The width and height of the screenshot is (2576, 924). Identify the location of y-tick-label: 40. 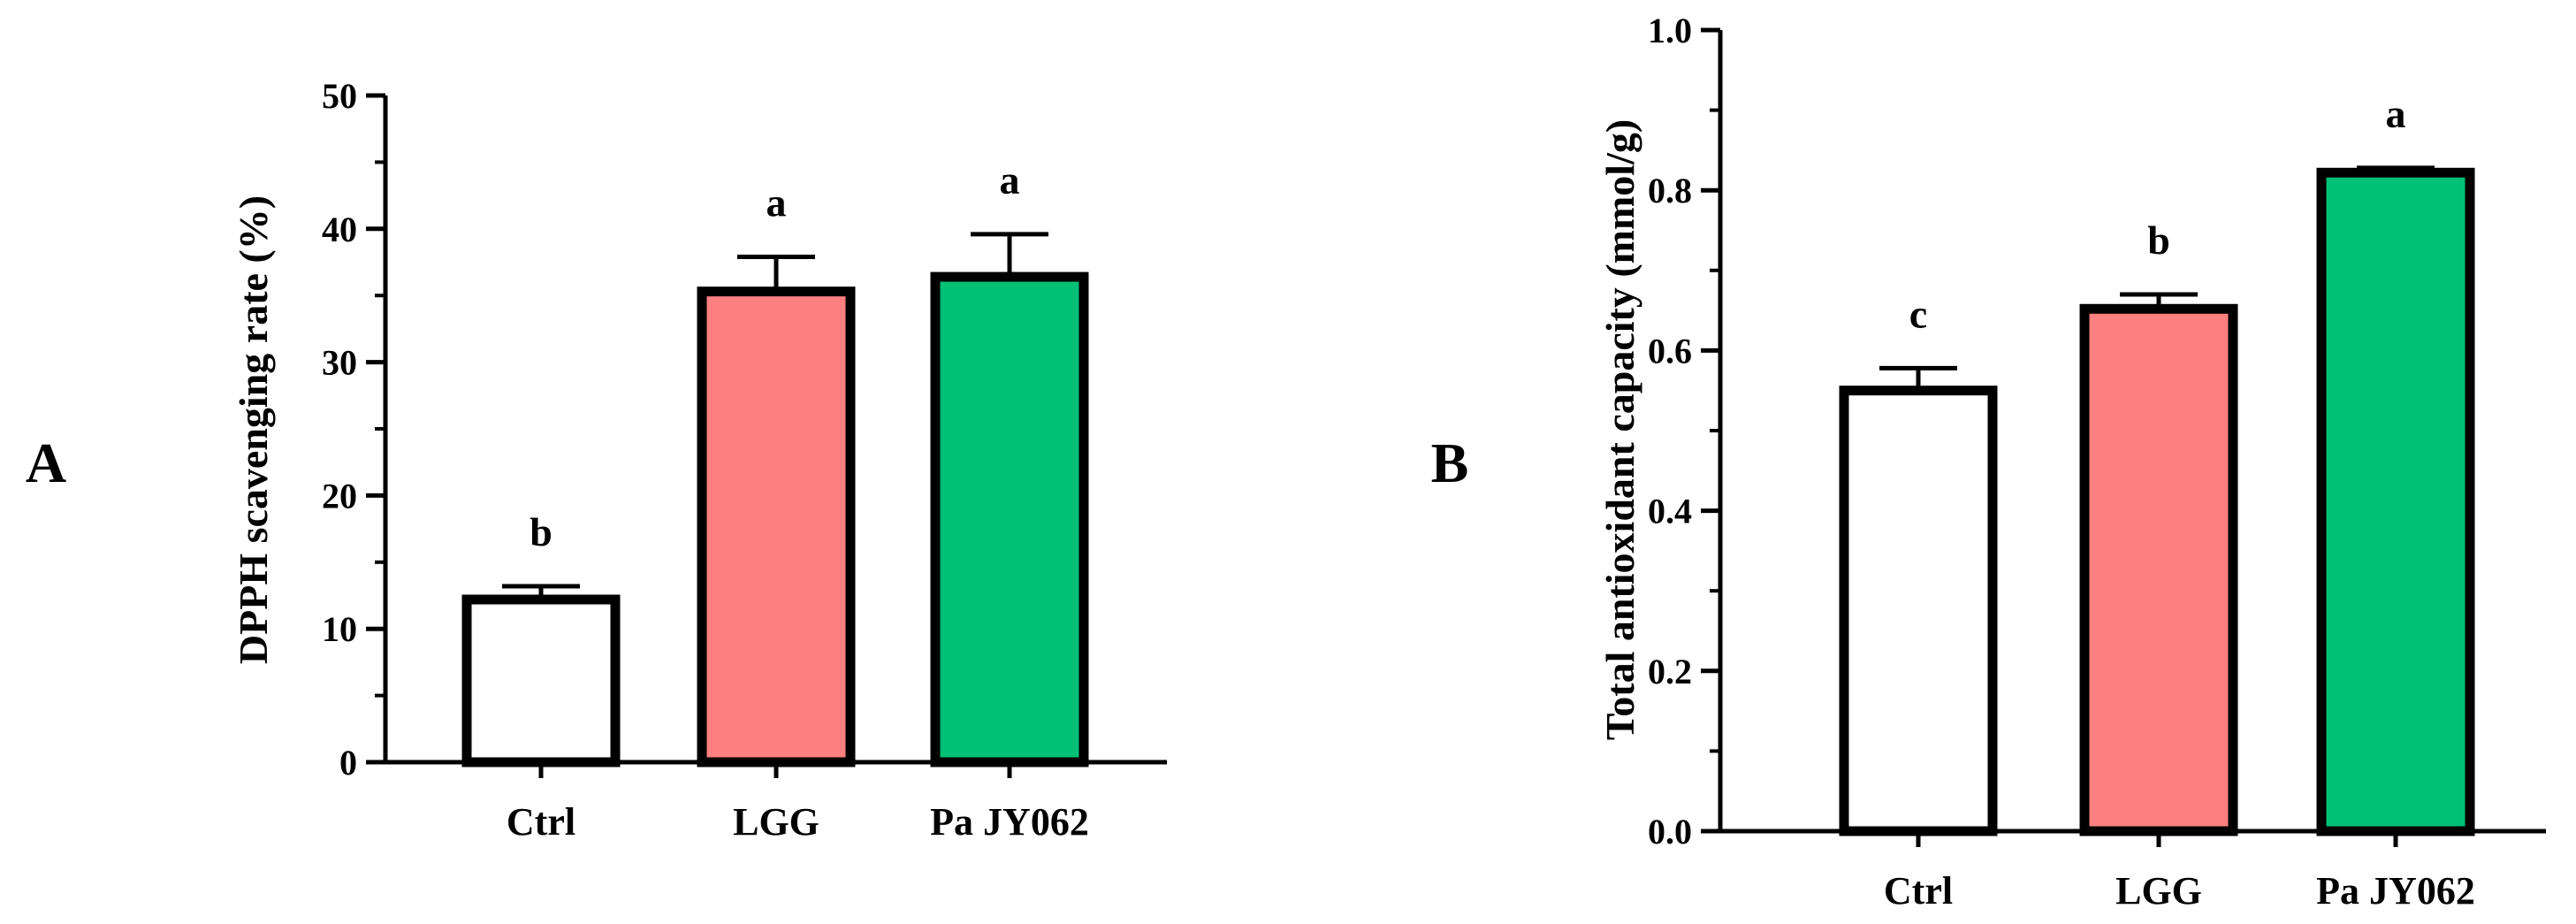
(339, 229).